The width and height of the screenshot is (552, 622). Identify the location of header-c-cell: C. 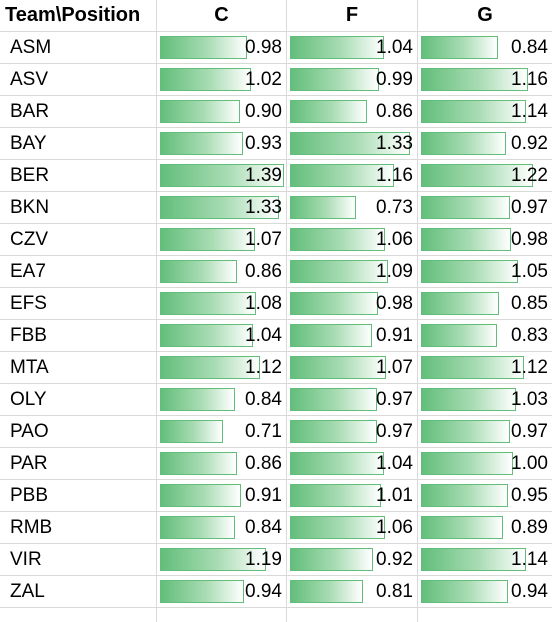
(222, 16).